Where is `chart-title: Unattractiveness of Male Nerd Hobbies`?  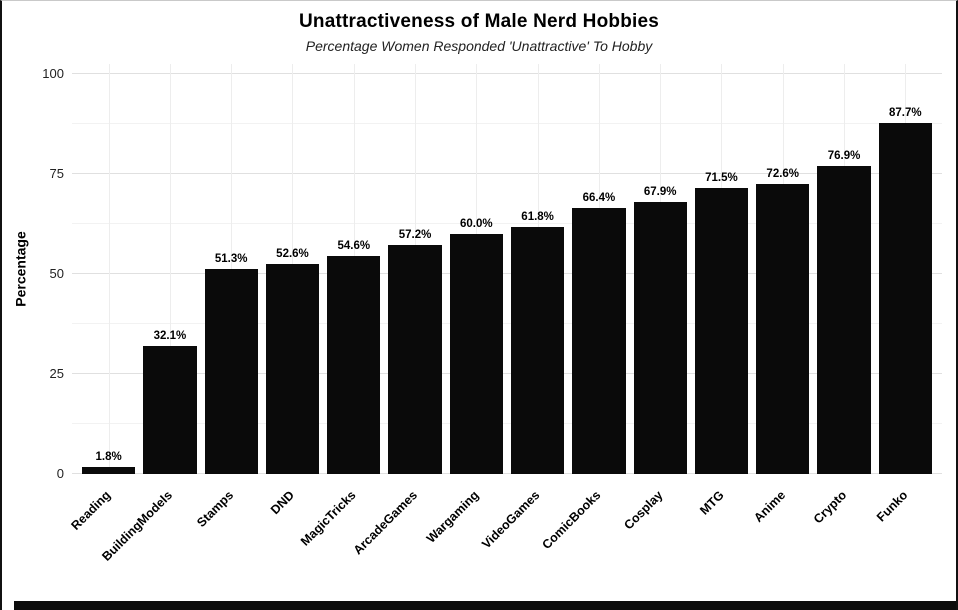 chart-title: Unattractiveness of Male Nerd Hobbies is located at coordinates (479, 21).